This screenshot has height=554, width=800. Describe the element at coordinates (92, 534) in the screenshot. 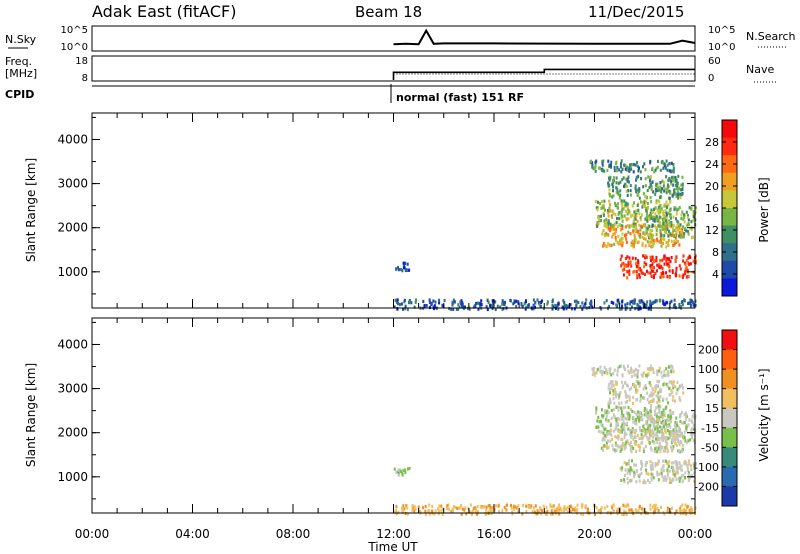

I see `x-tick-label: 00:00` at that location.